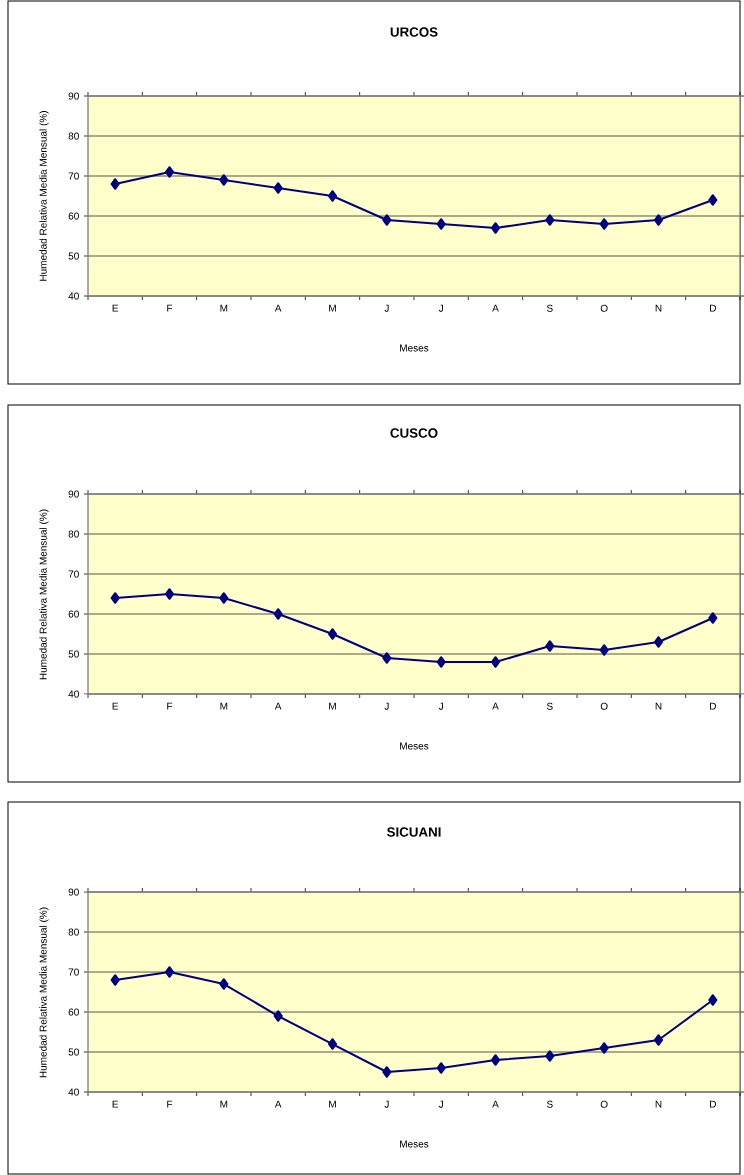 Image resolution: width=744 pixels, height=1175 pixels. What do you see at coordinates (414, 32) in the screenshot?
I see `chart-title: URCOS` at bounding box center [414, 32].